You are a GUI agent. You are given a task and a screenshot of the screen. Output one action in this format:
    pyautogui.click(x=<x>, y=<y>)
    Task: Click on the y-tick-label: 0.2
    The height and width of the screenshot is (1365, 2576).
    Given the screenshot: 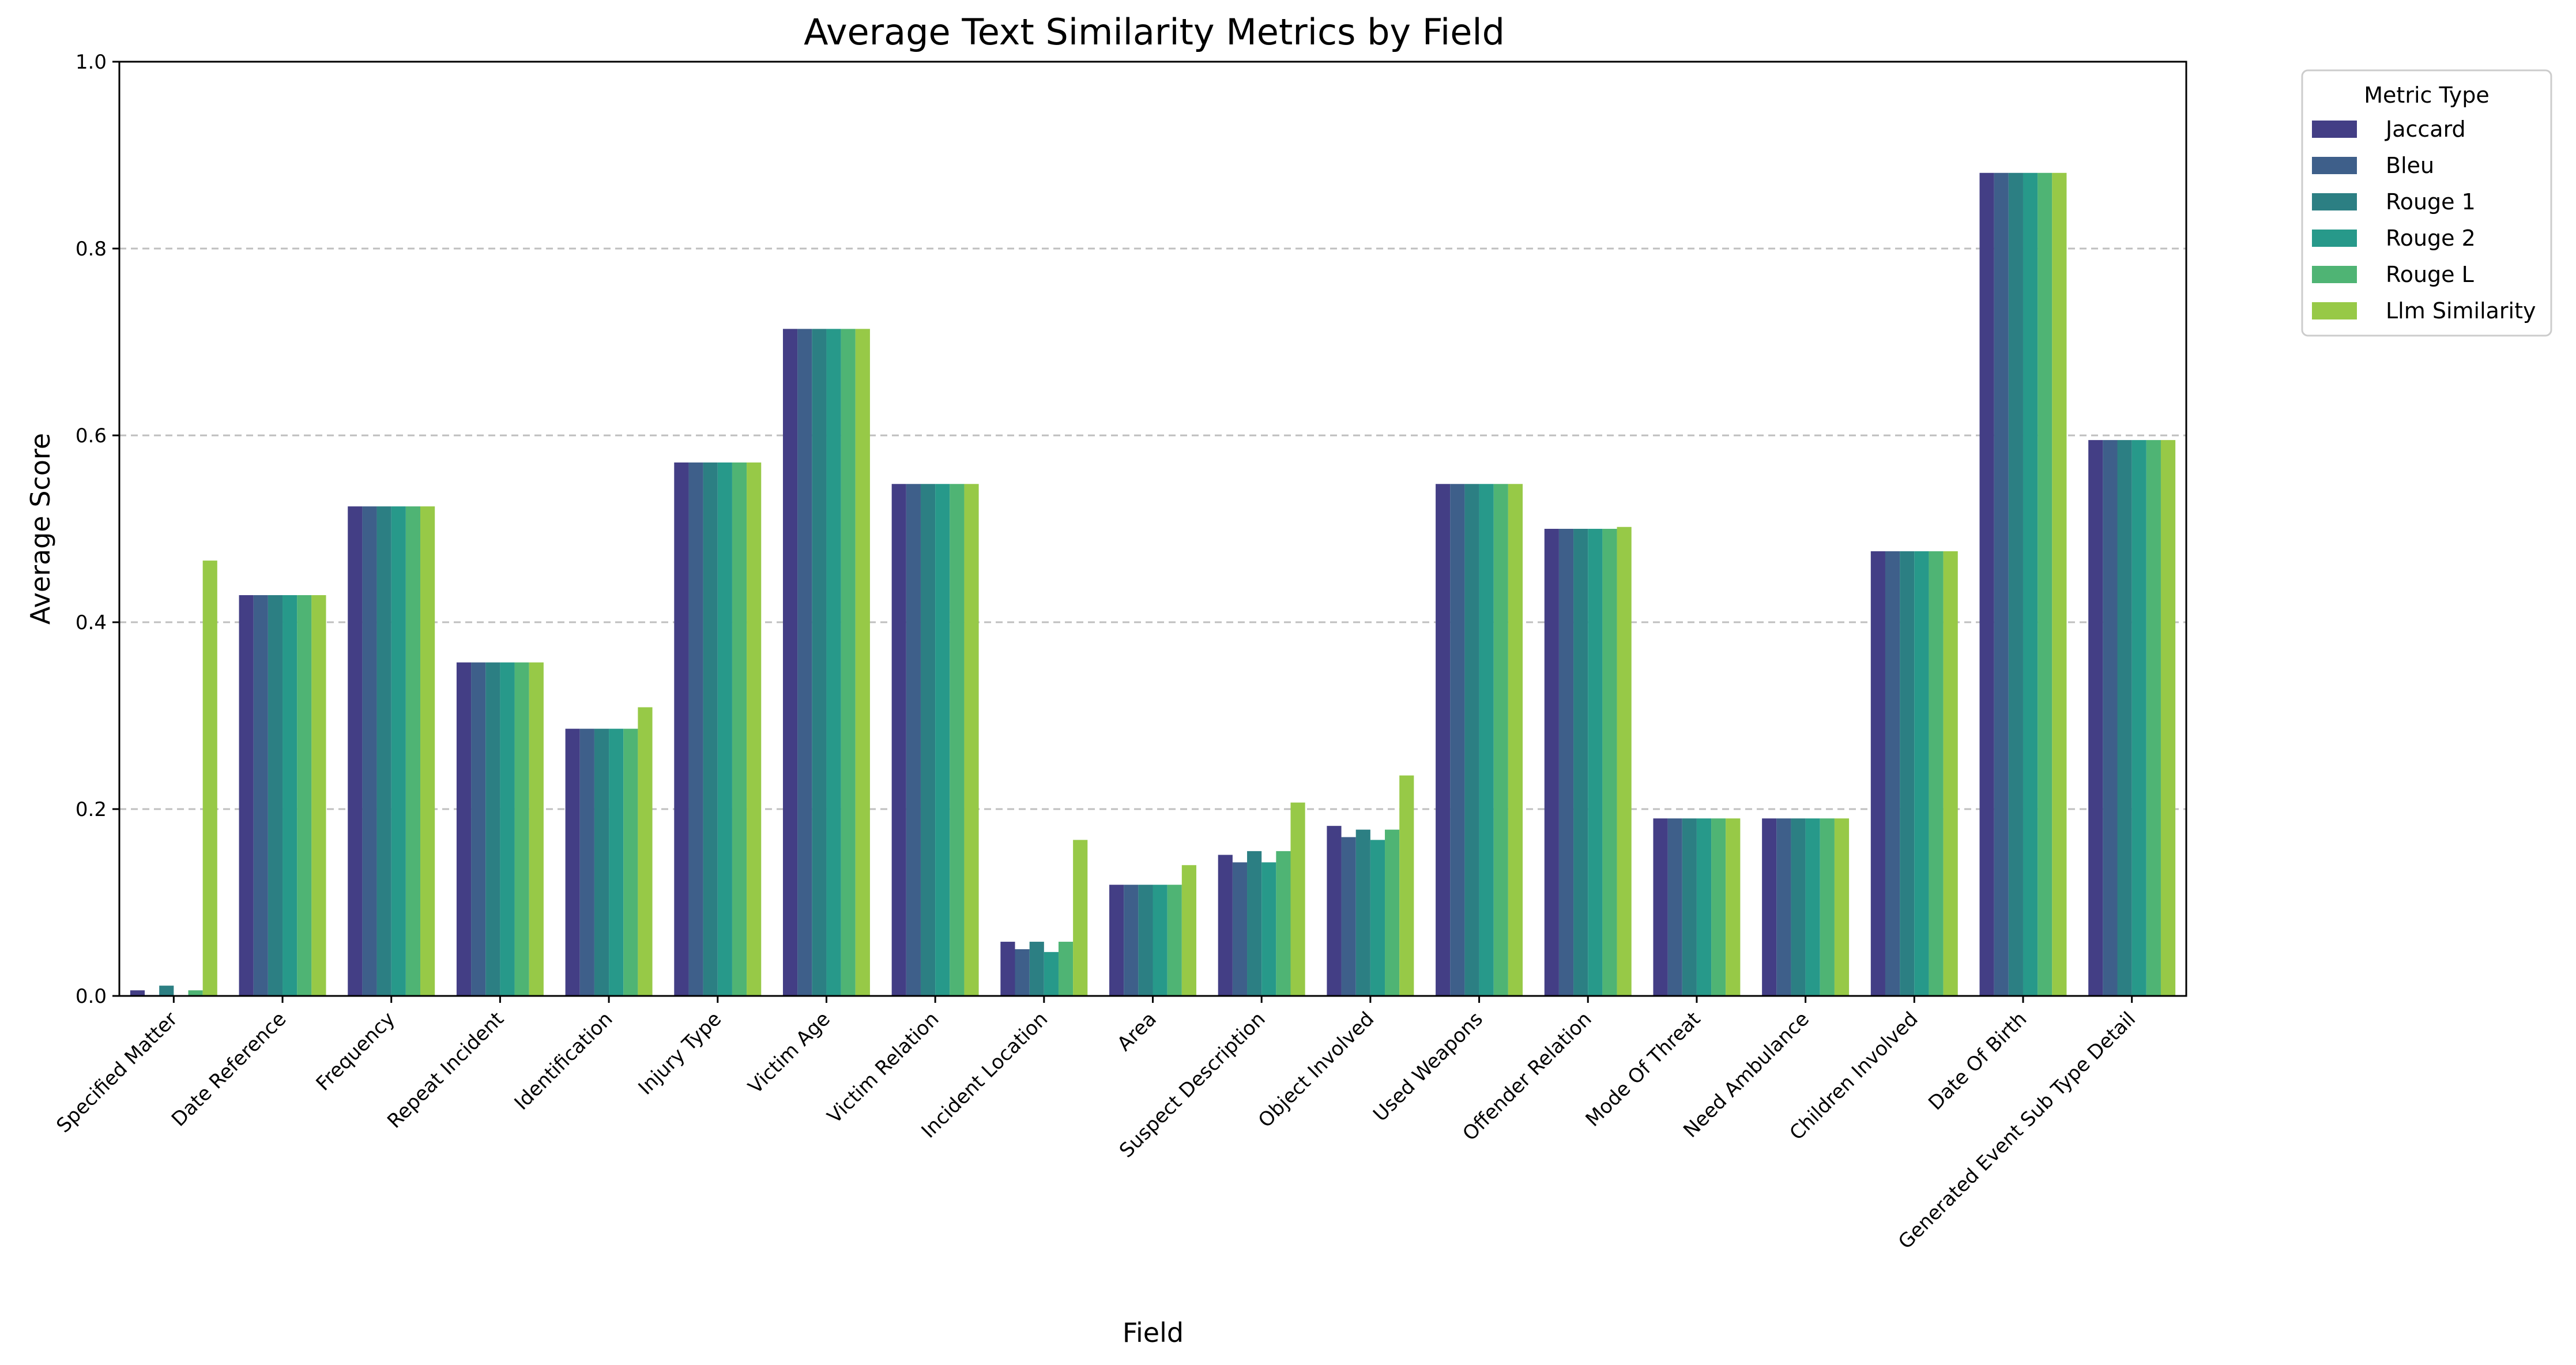 What is the action you would take?
    pyautogui.click(x=91, y=810)
    